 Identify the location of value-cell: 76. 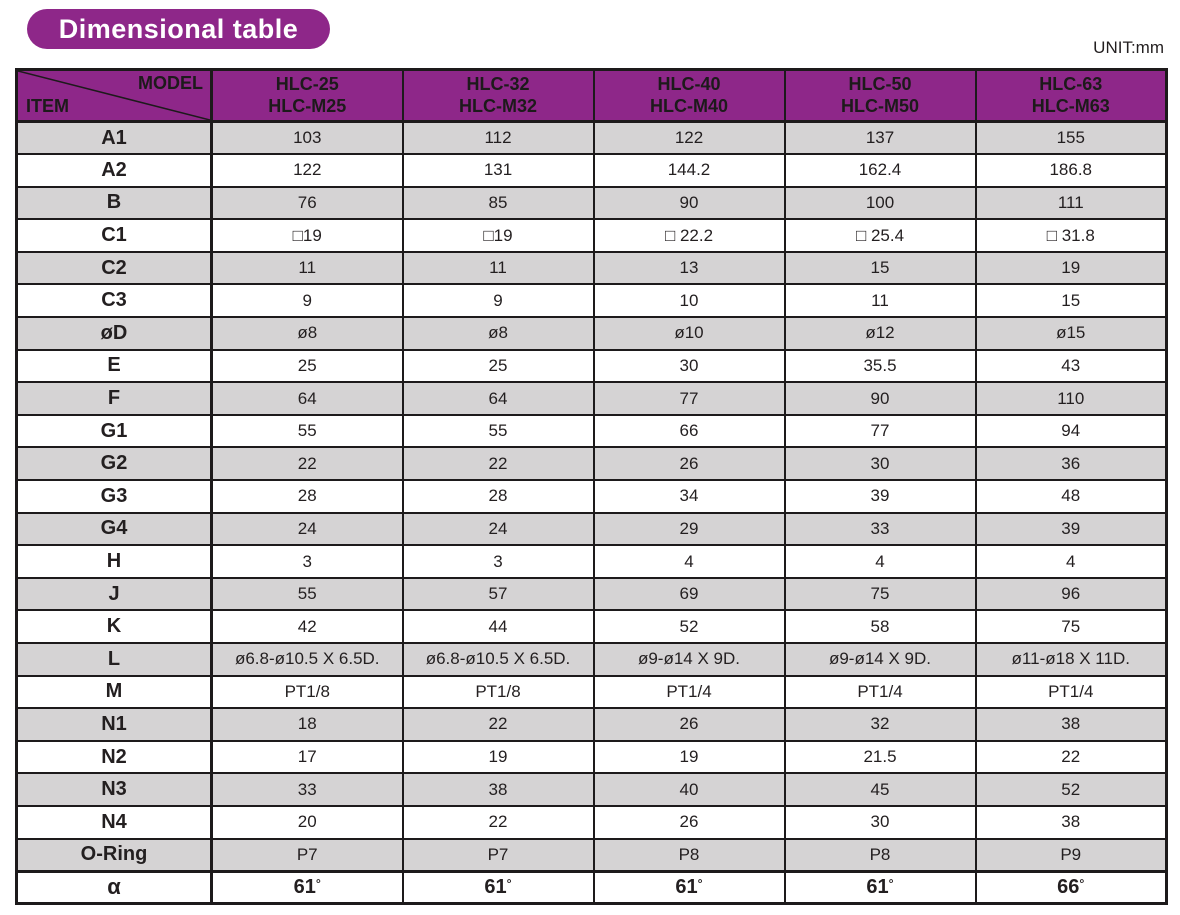
(307, 203).